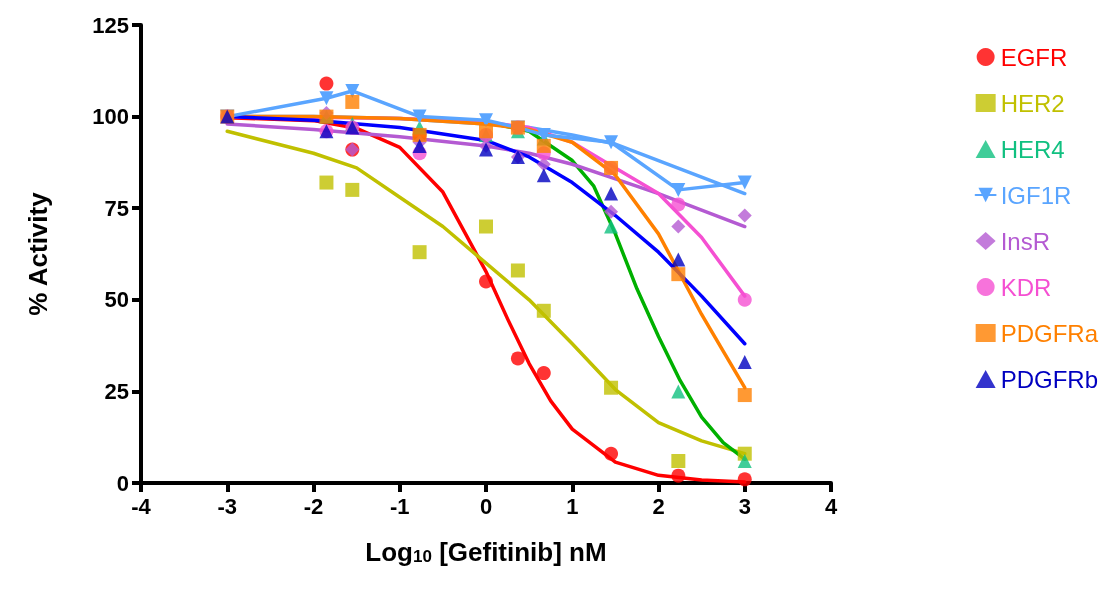 This screenshot has width=1118, height=593. I want to click on legend-label: HER2, so click(1032, 103).